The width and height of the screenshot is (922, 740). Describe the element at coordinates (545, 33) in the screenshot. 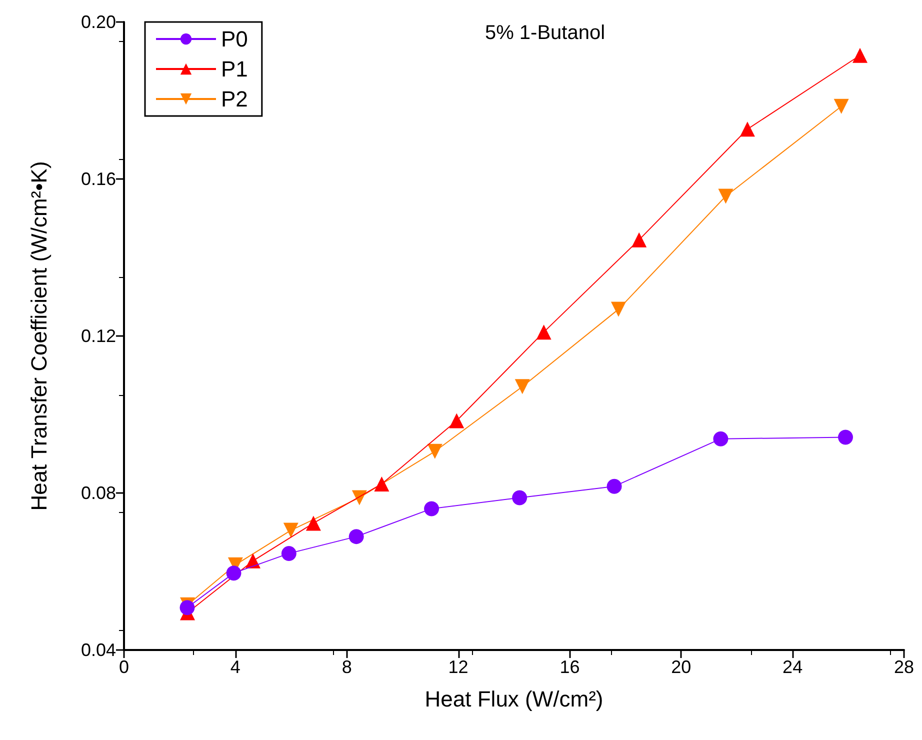

I see `chart-title: 5% 1-Butanol` at that location.